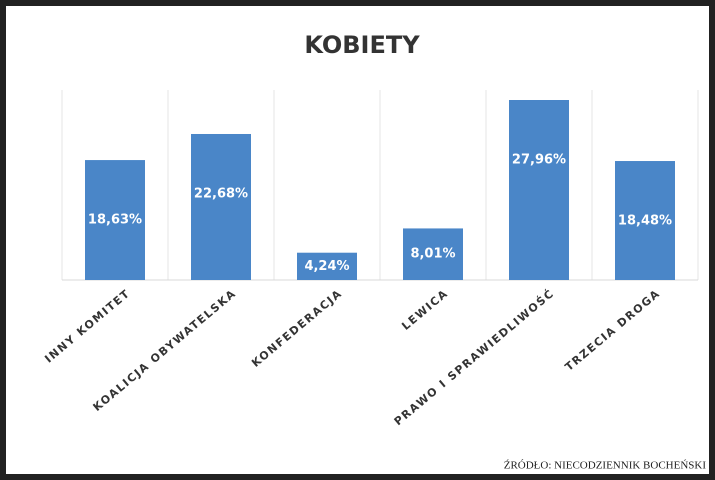 Image resolution: width=715 pixels, height=480 pixels. I want to click on value-label: 22,68%, so click(221, 193).